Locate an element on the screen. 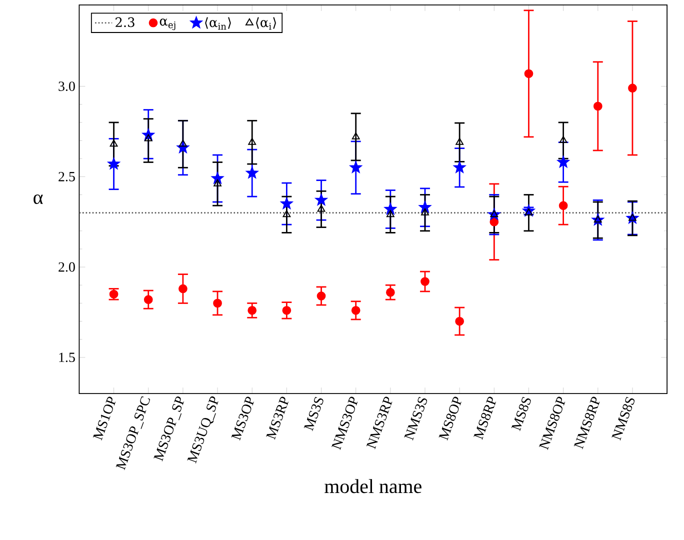 Image resolution: width=684 pixels, height=540 pixels. x-tick-label: MS8S is located at coordinates (521, 414).